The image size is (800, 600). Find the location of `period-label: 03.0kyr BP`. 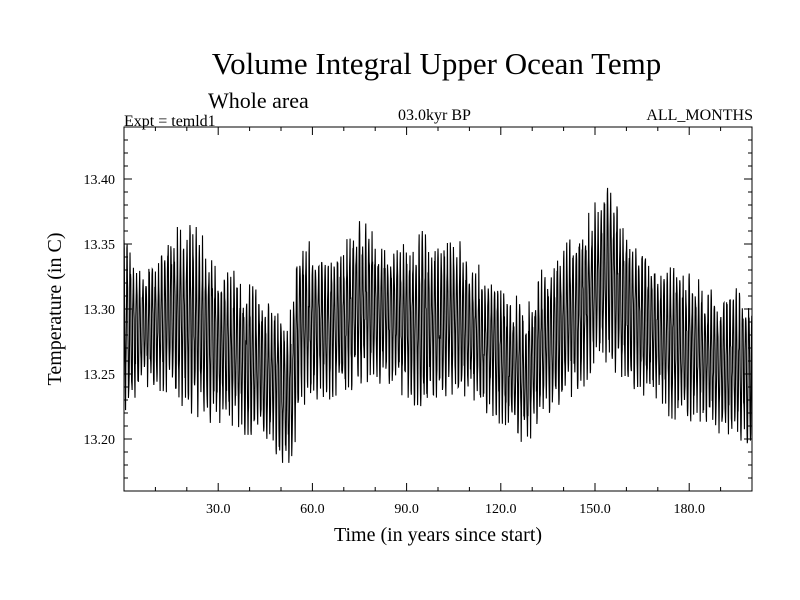

period-label: 03.0kyr BP is located at coordinates (434, 115).